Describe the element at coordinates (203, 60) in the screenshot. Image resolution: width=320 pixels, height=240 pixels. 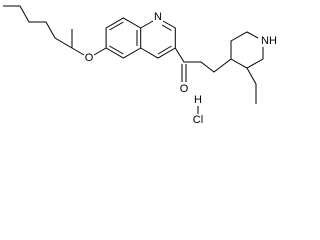
I see `ketone-chain` at that location.